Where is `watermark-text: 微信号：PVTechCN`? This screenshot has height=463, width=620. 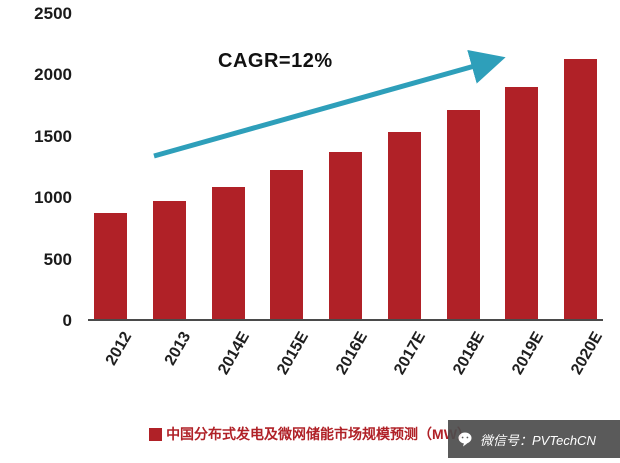
watermark-text: 微信号：PVTechCN is located at coordinates (538, 440).